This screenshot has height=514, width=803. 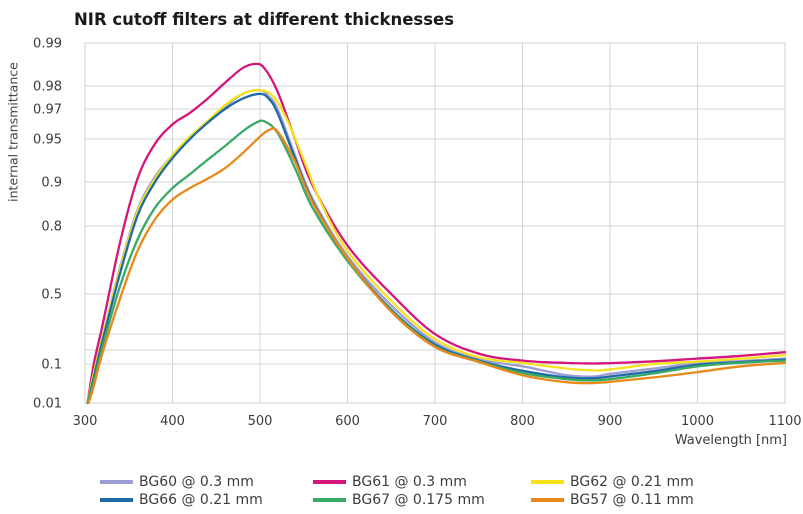 I want to click on y-tick-labels: 0.99 0.98 0.97 0.95 0.9 0.8 0.5 0.1 0.01, so click(x=47, y=224).